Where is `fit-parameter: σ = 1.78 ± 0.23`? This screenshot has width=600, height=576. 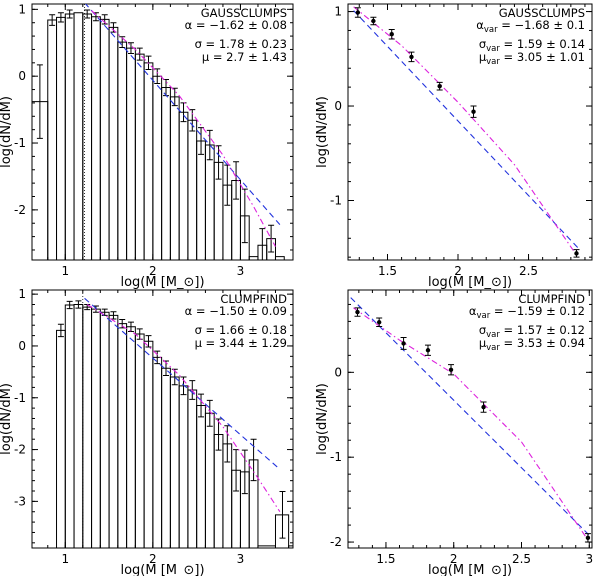 fit-parameter: σ = 1.78 ± 0.23 is located at coordinates (241, 44).